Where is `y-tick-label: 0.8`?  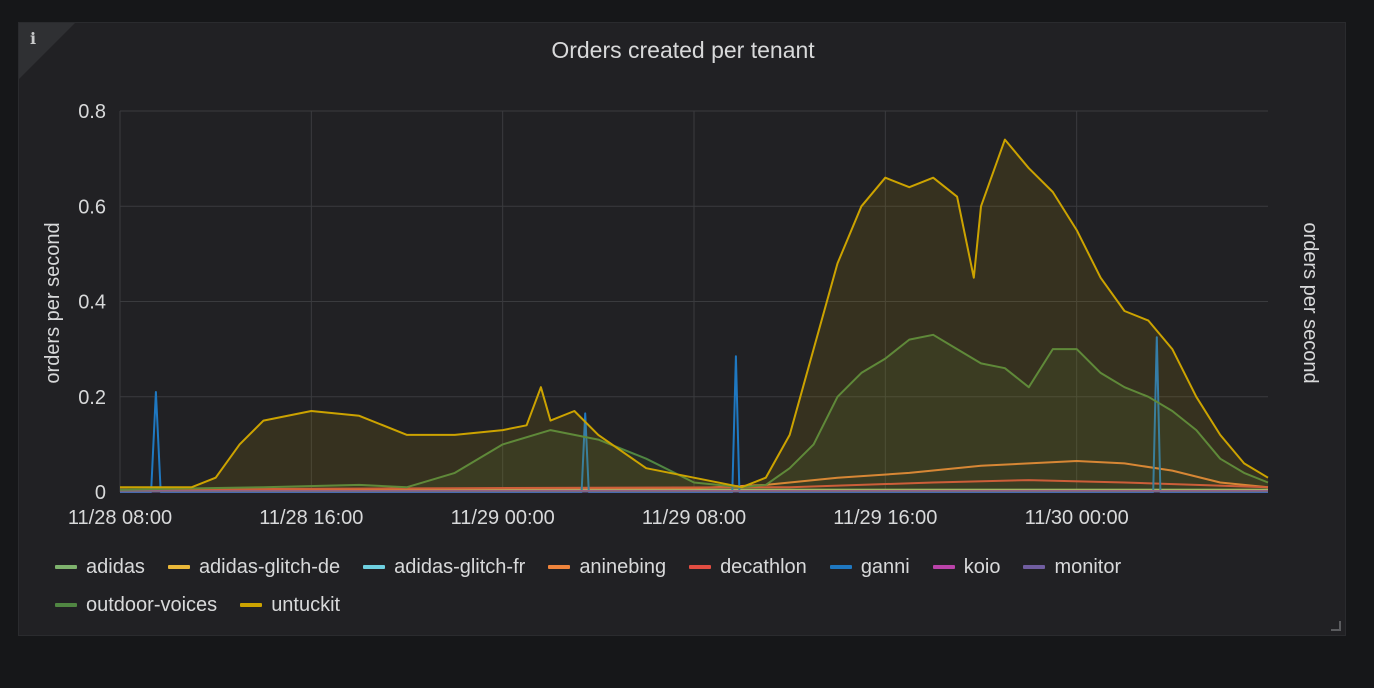
y-tick-label: 0.8 is located at coordinates (92, 112).